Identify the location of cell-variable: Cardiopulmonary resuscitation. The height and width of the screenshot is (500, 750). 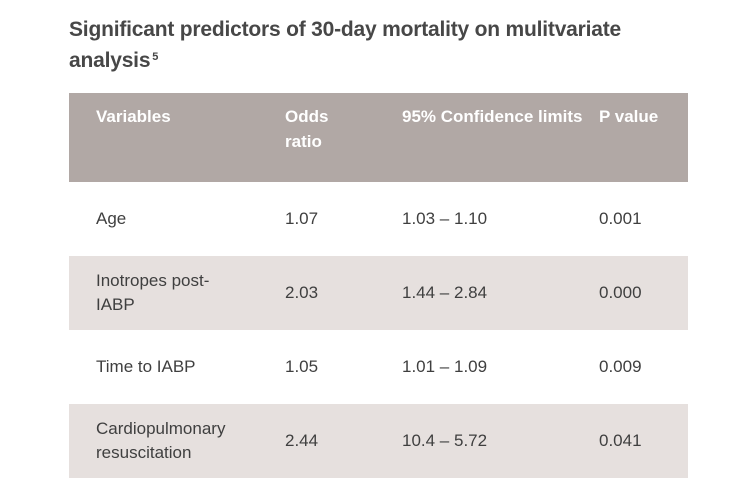
(161, 440).